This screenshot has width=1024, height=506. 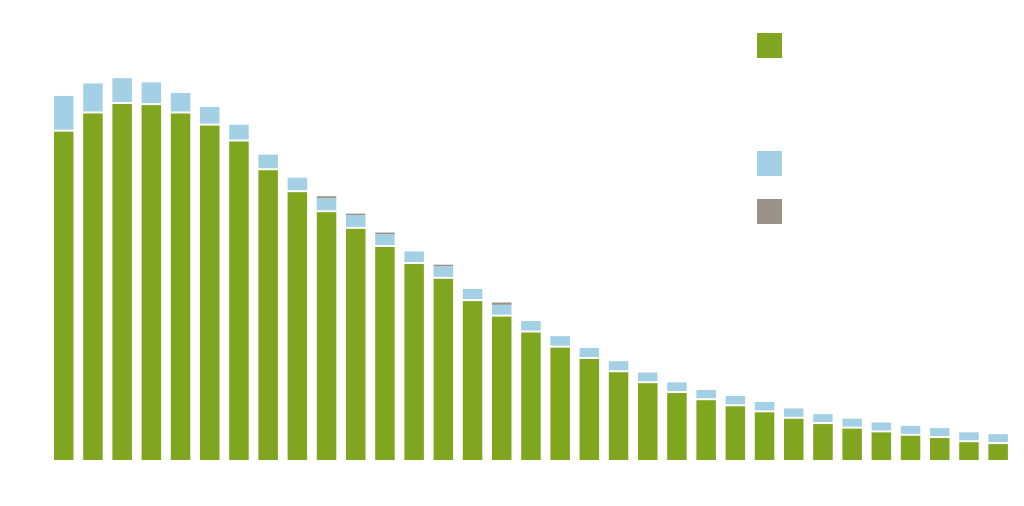 What do you see at coordinates (706, 430) in the screenshot?
I see `bar-series1-cat23` at bounding box center [706, 430].